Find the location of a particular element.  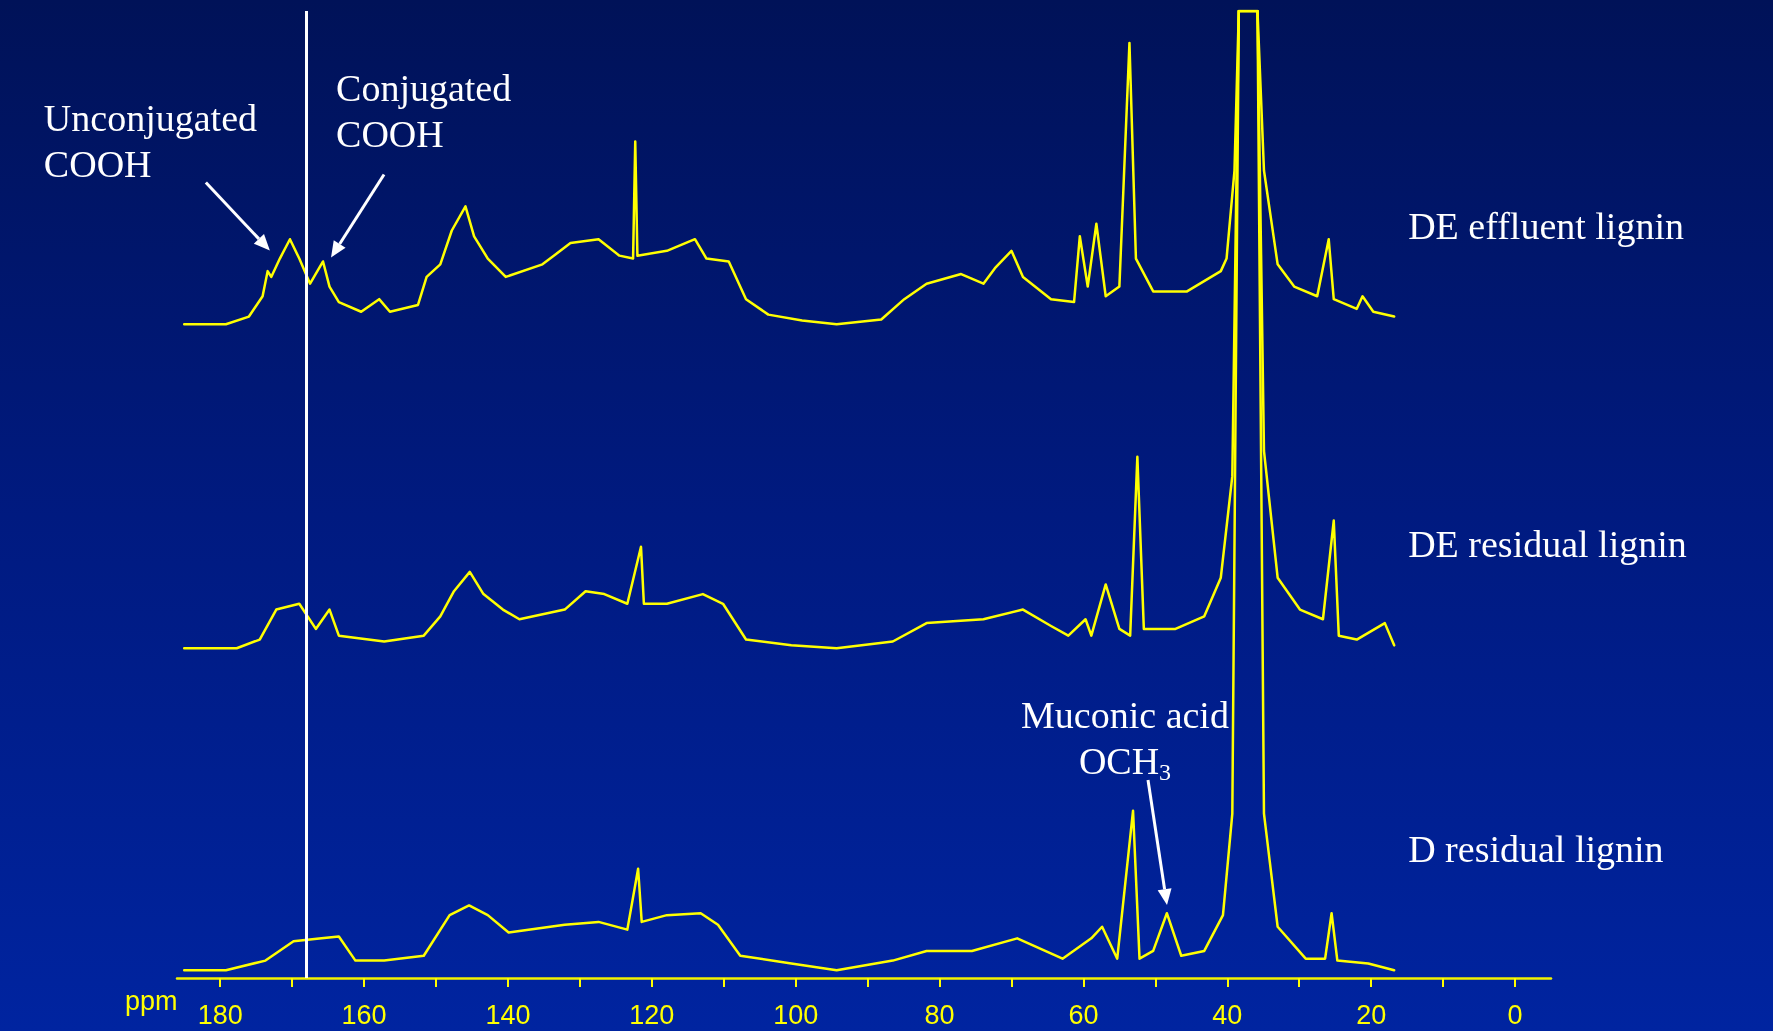

x-tick-label: 60 is located at coordinates (1083, 1014).